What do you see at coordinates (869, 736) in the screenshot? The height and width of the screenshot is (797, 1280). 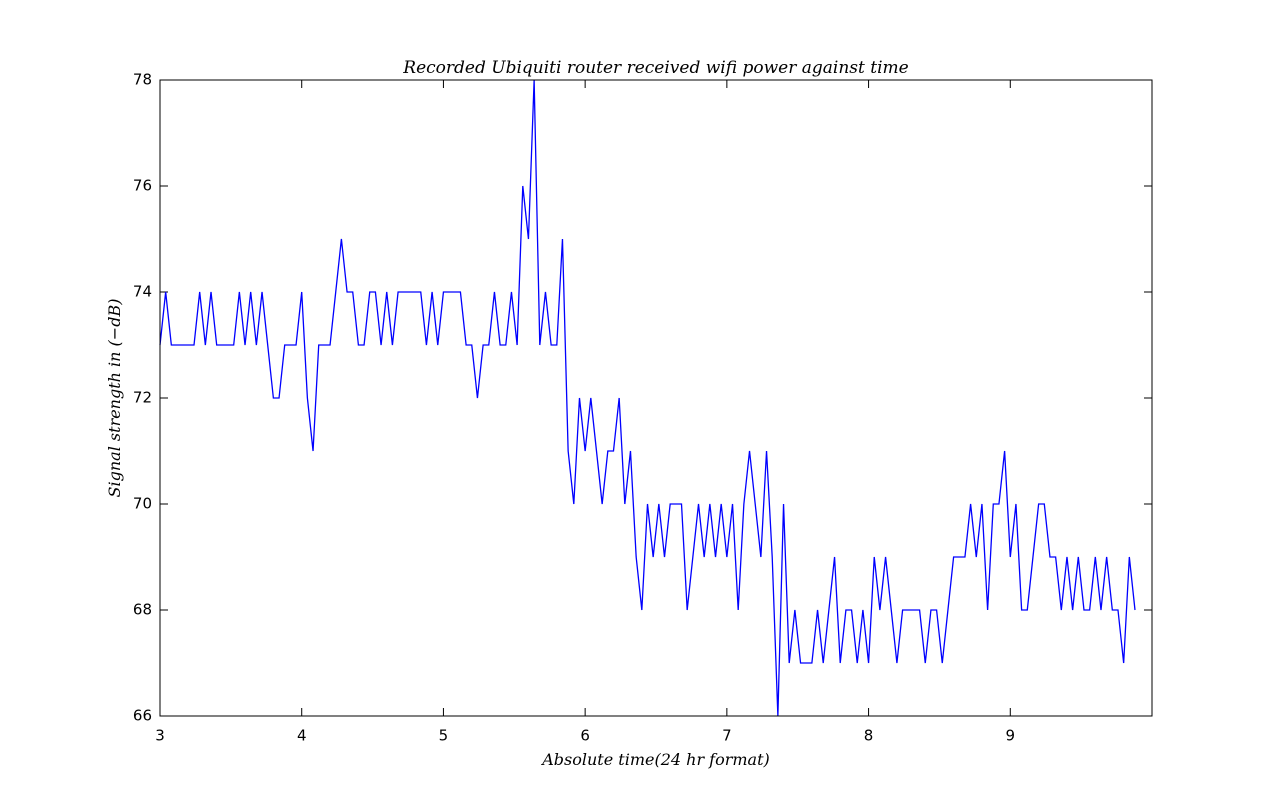 I see `x-tick-label: 8` at bounding box center [869, 736].